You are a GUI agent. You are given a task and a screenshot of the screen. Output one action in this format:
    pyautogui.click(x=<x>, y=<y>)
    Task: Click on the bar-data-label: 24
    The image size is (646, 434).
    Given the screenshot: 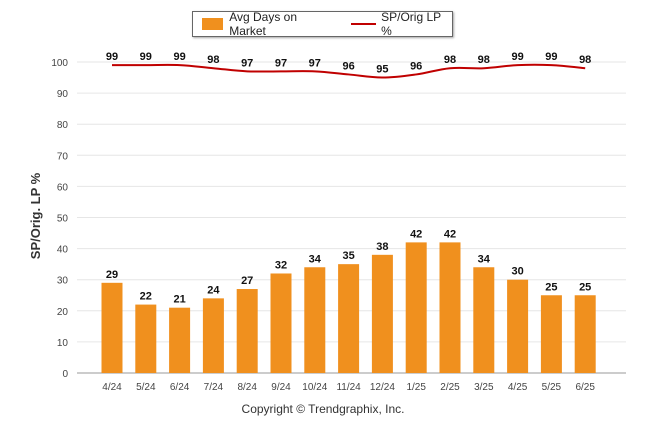 What is the action you would take?
    pyautogui.click(x=213, y=290)
    